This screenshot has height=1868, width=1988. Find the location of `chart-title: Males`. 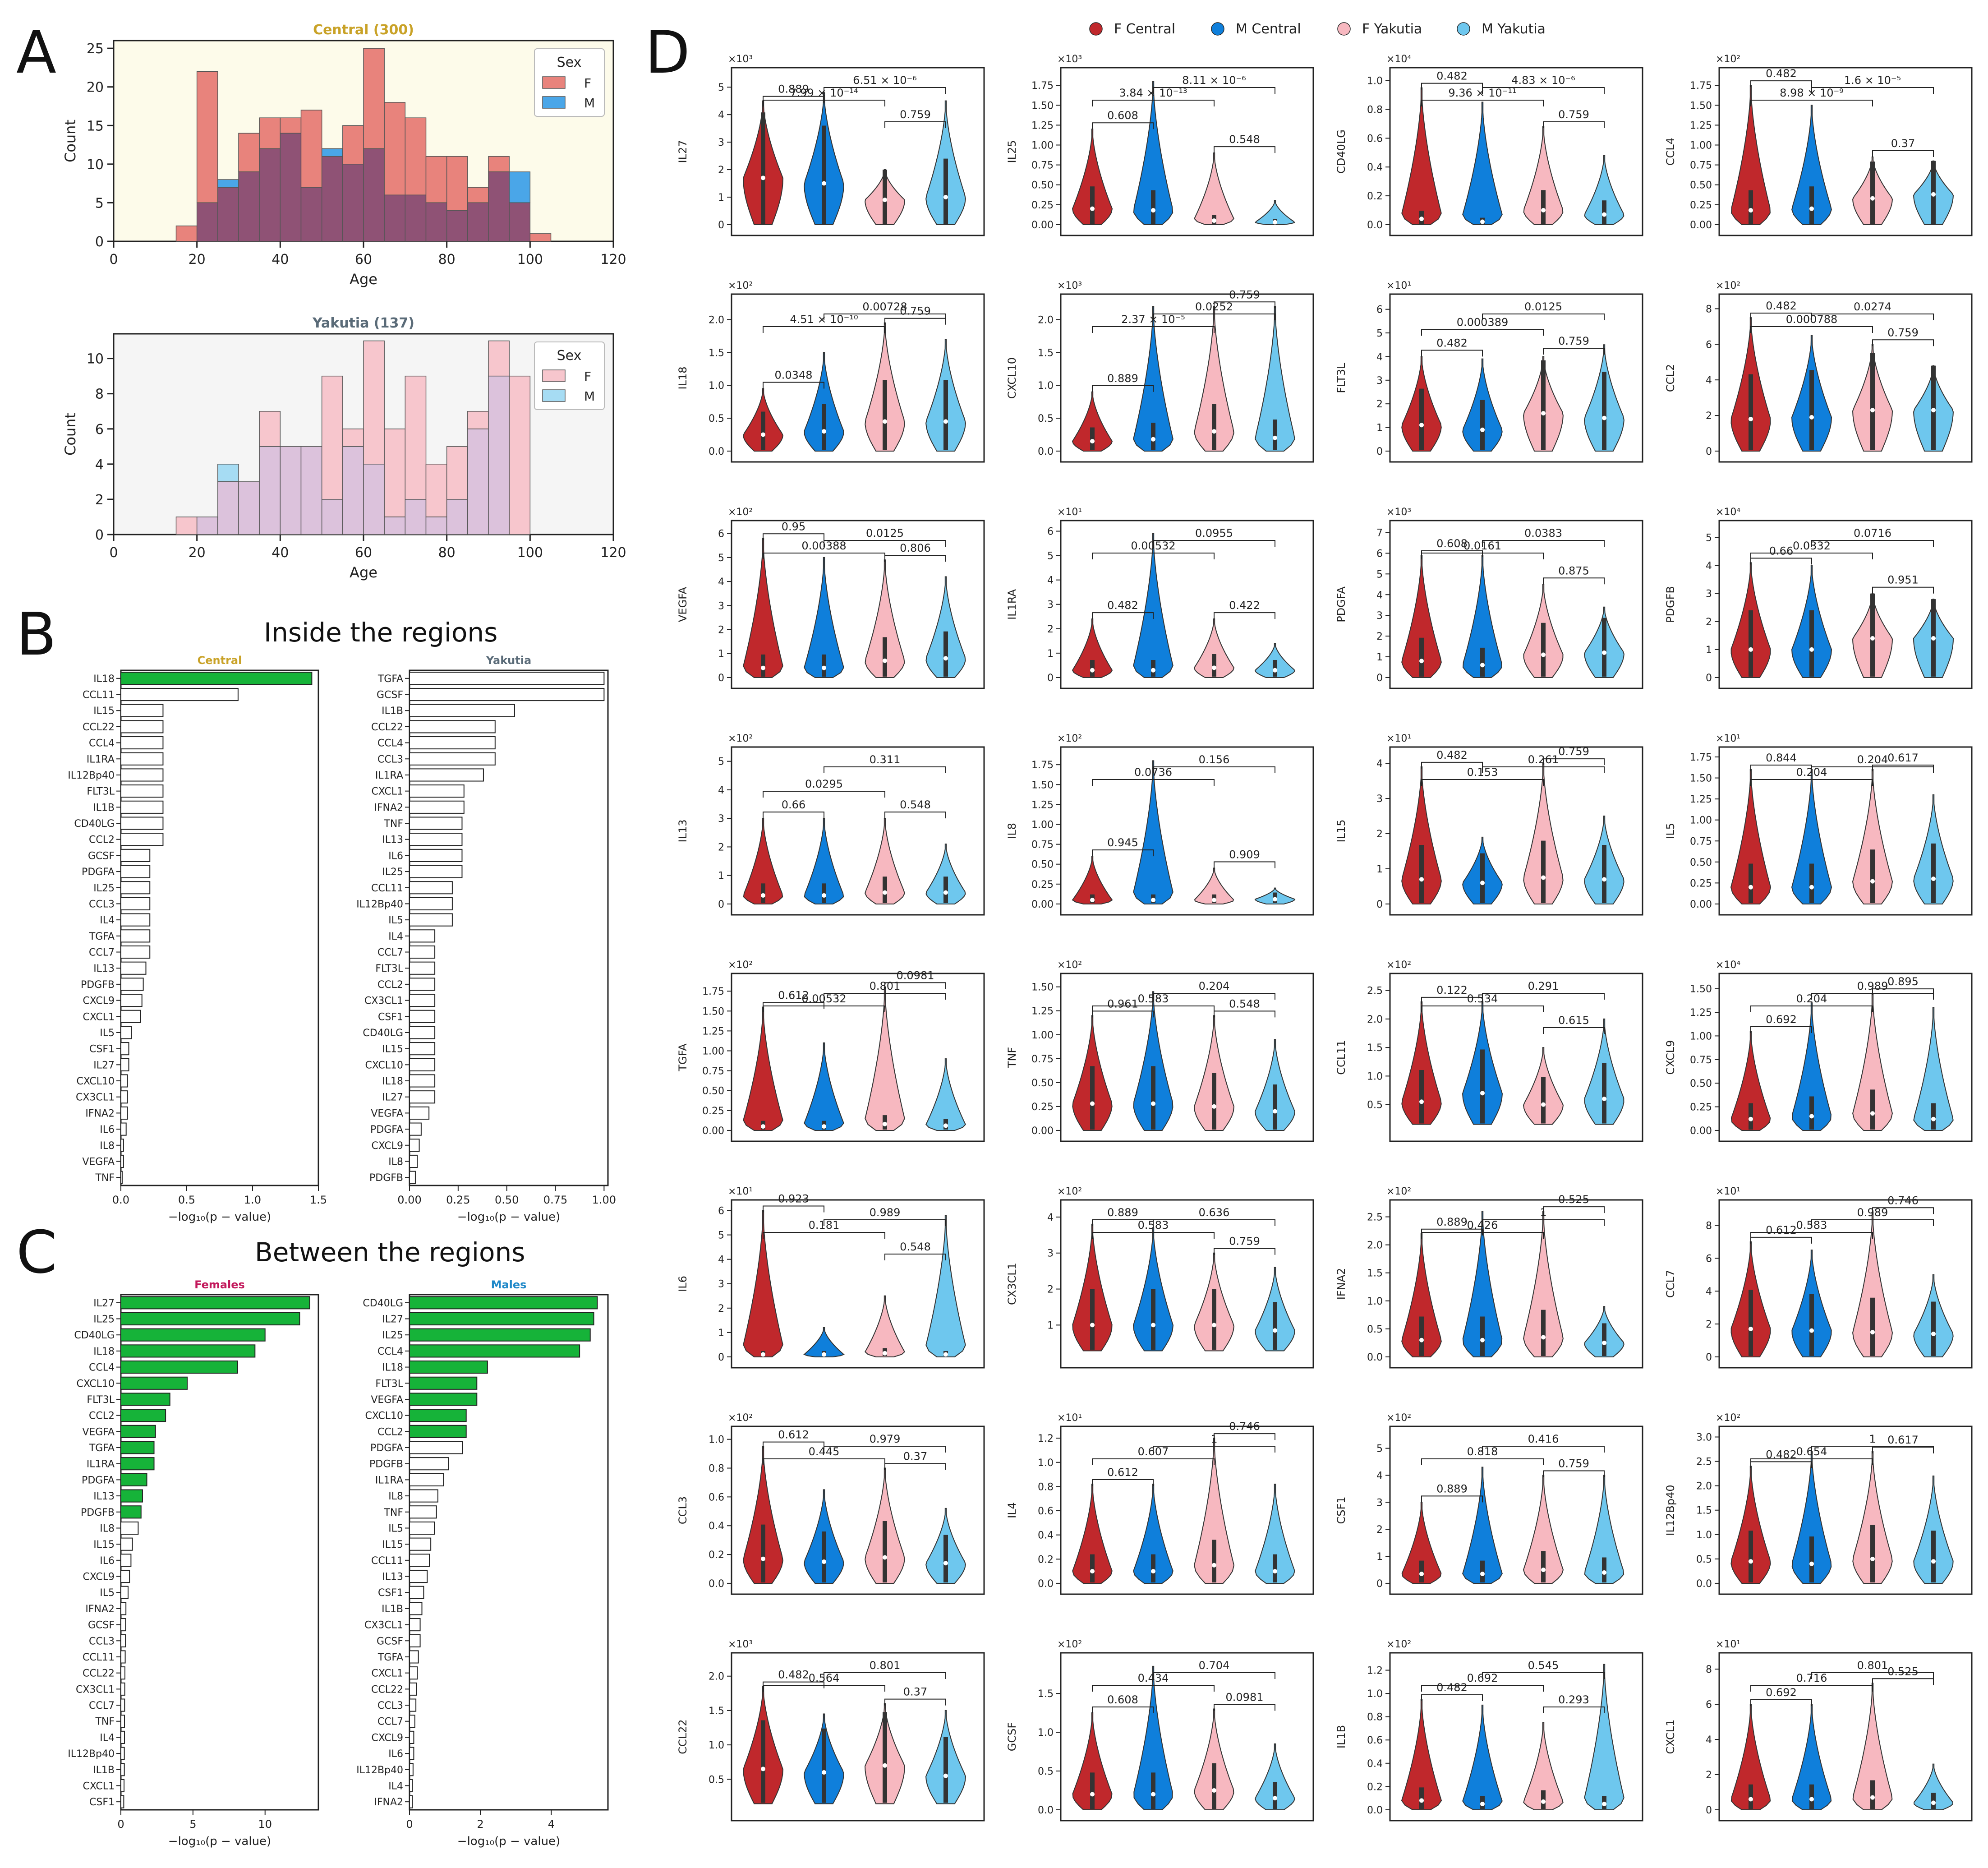

chart-title: Males is located at coordinates (509, 1284).